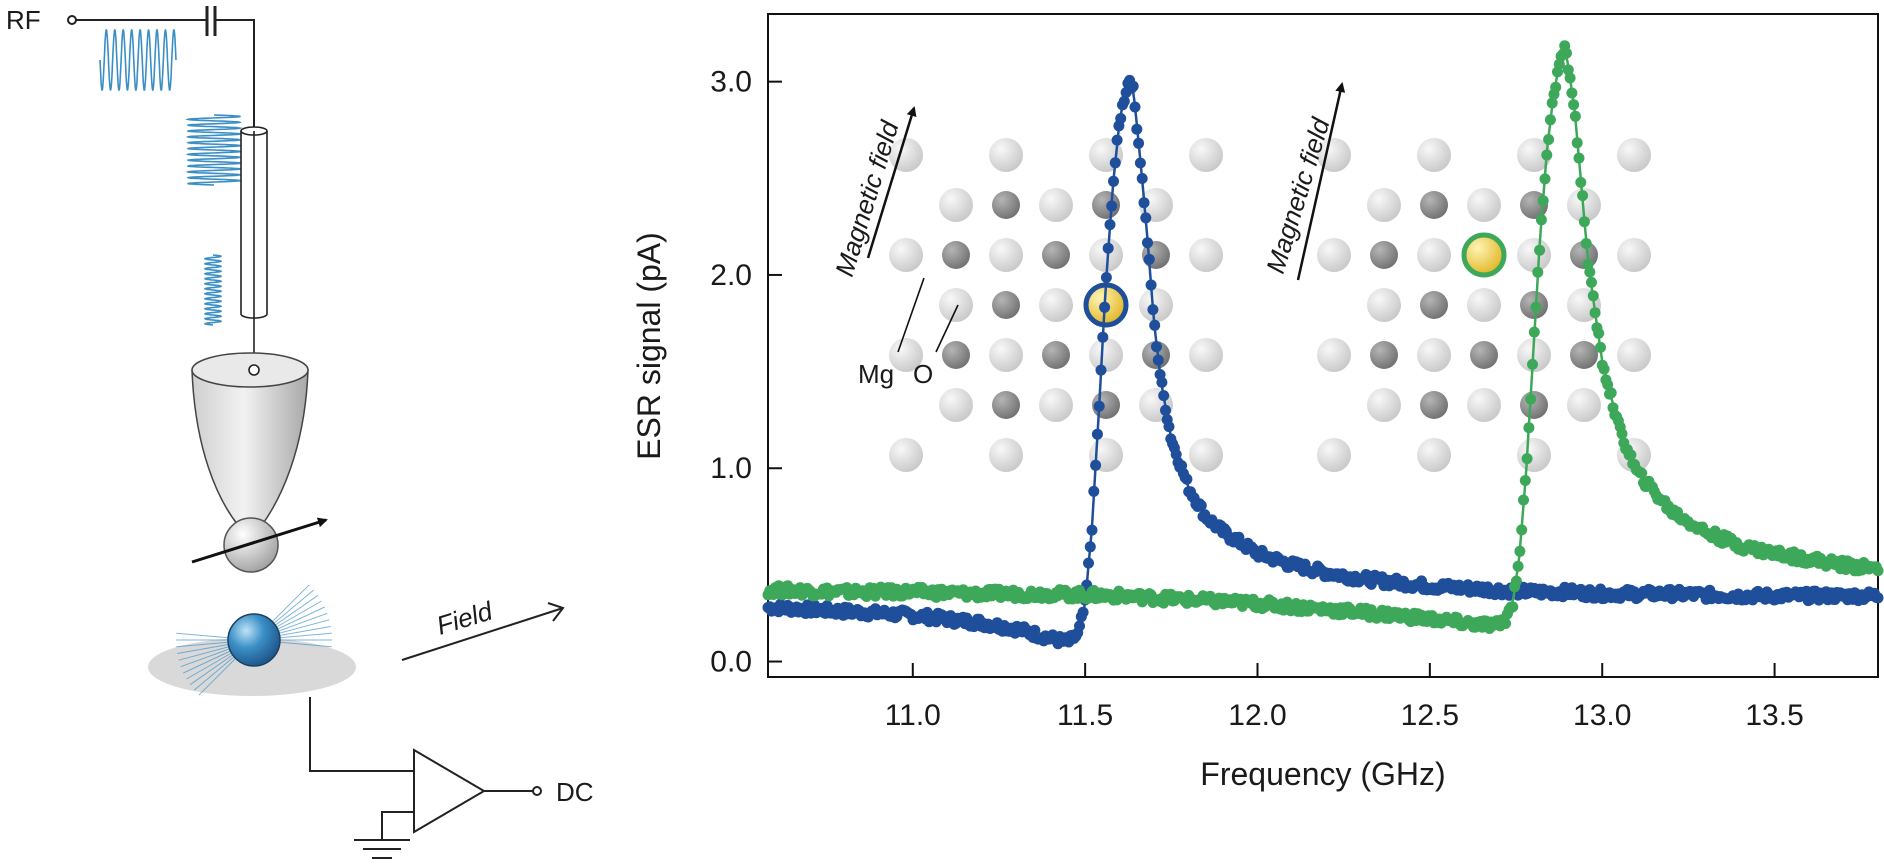  Describe the element at coordinates (1484, 305) in the screenshot. I see `mgo-lattice-inset-right` at that location.